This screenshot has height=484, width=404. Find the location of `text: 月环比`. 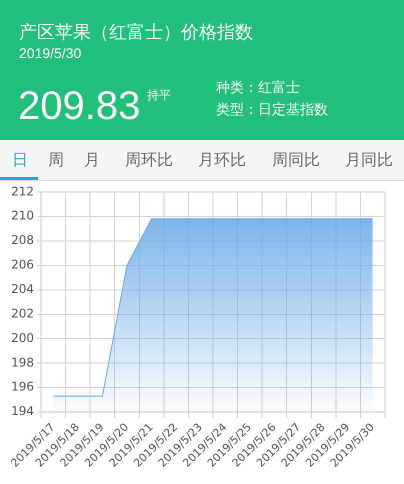

text: 月环比 is located at coordinates (222, 160).